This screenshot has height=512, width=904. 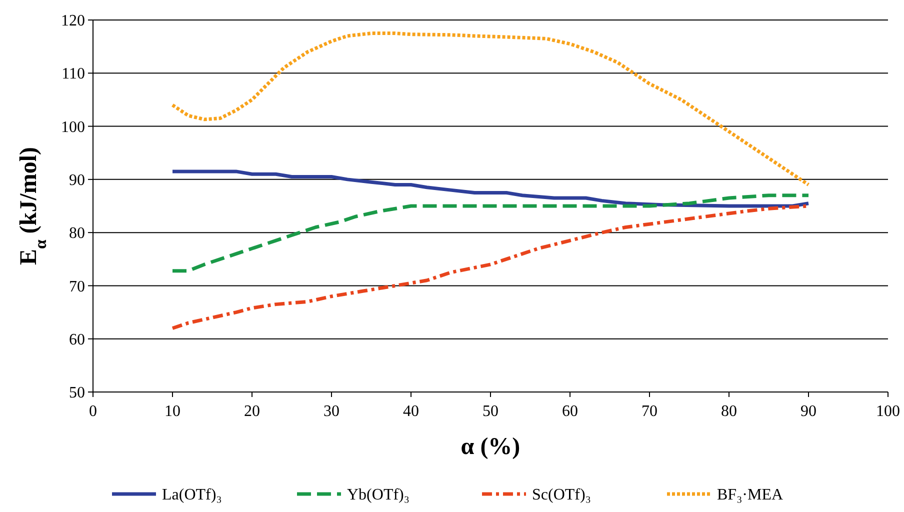 What do you see at coordinates (729, 411) in the screenshot?
I see `x-tick-label: 80` at bounding box center [729, 411].